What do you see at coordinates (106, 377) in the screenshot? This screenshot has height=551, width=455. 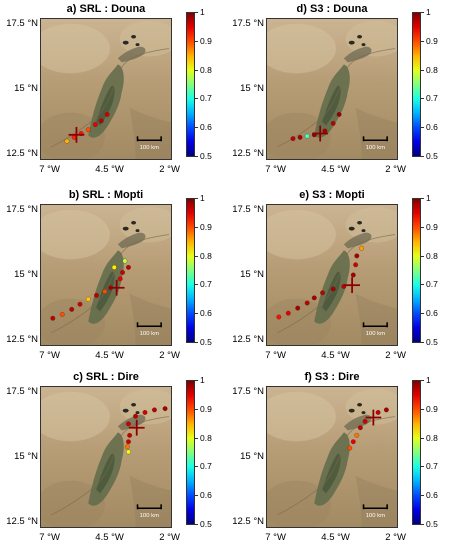 I see `panel-title: c) SRL : Dire` at bounding box center [106, 377].